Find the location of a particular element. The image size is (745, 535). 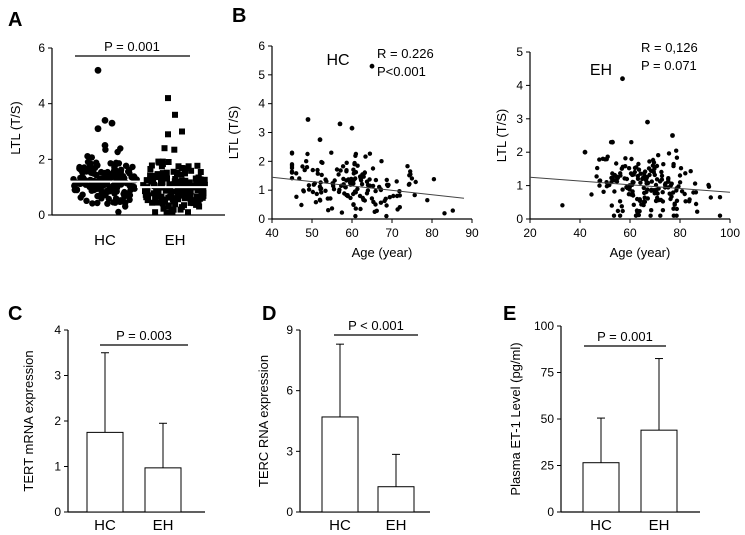

x-tick-label: 100 is located at coordinates (730, 233).